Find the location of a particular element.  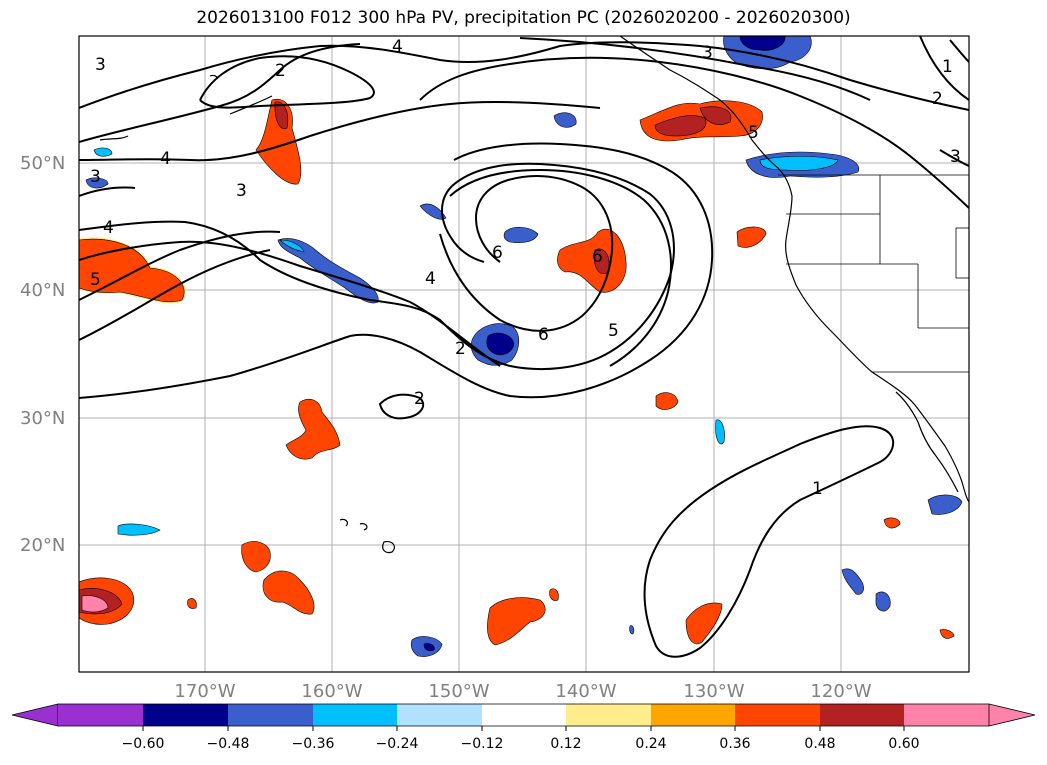

lat-label: 50°N is located at coordinates (42, 163).